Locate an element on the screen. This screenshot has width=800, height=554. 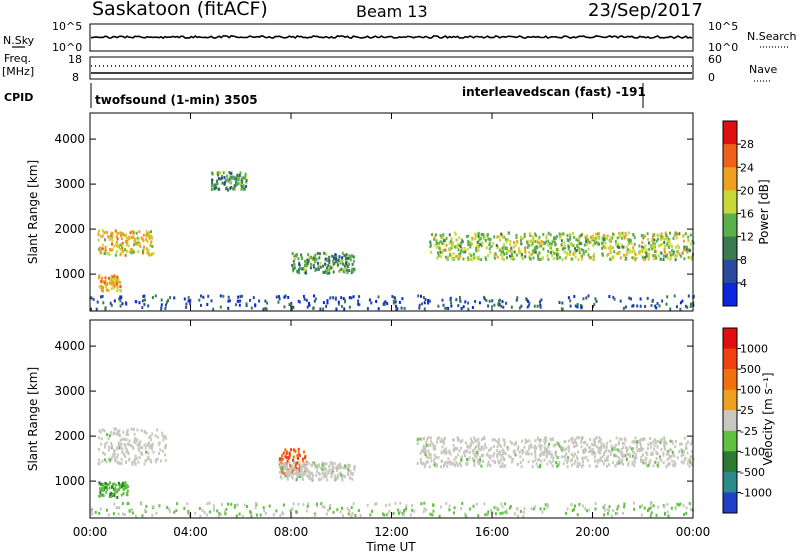
colorbar-frame is located at coordinates (730, 420).